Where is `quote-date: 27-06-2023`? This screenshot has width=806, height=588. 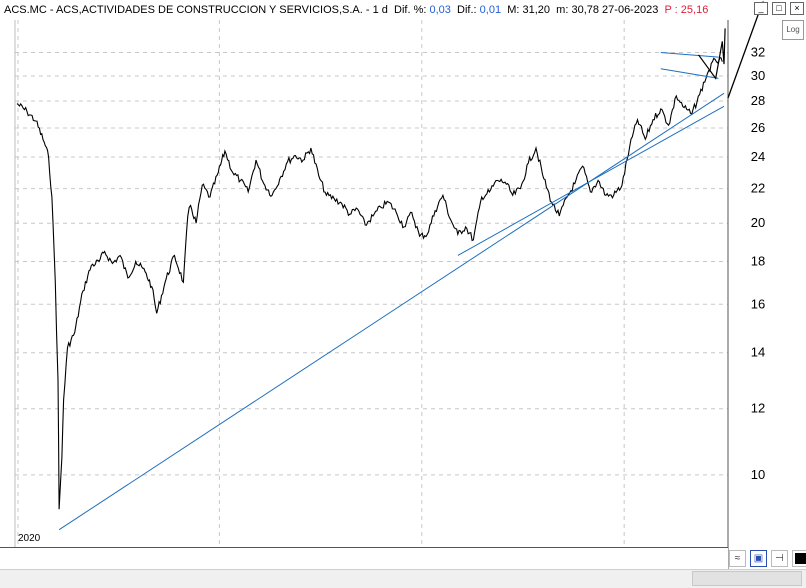 quote-date: 27-06-2023 is located at coordinates (630, 10).